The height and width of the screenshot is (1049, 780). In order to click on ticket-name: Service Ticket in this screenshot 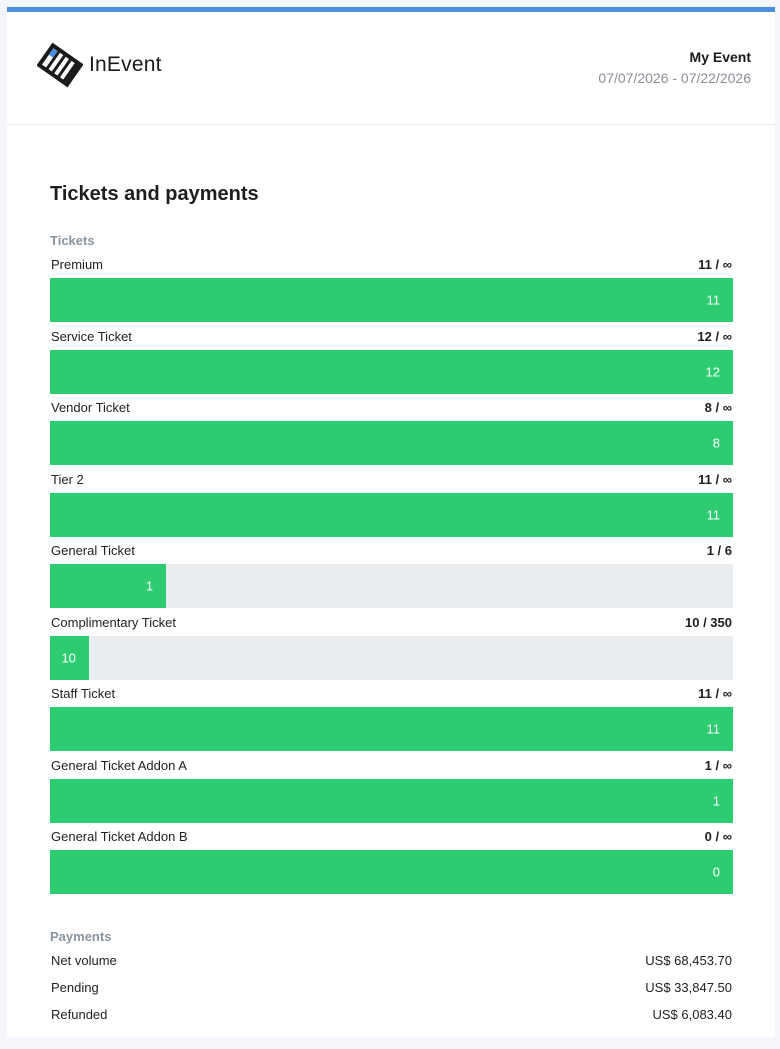, I will do `click(91, 336)`.